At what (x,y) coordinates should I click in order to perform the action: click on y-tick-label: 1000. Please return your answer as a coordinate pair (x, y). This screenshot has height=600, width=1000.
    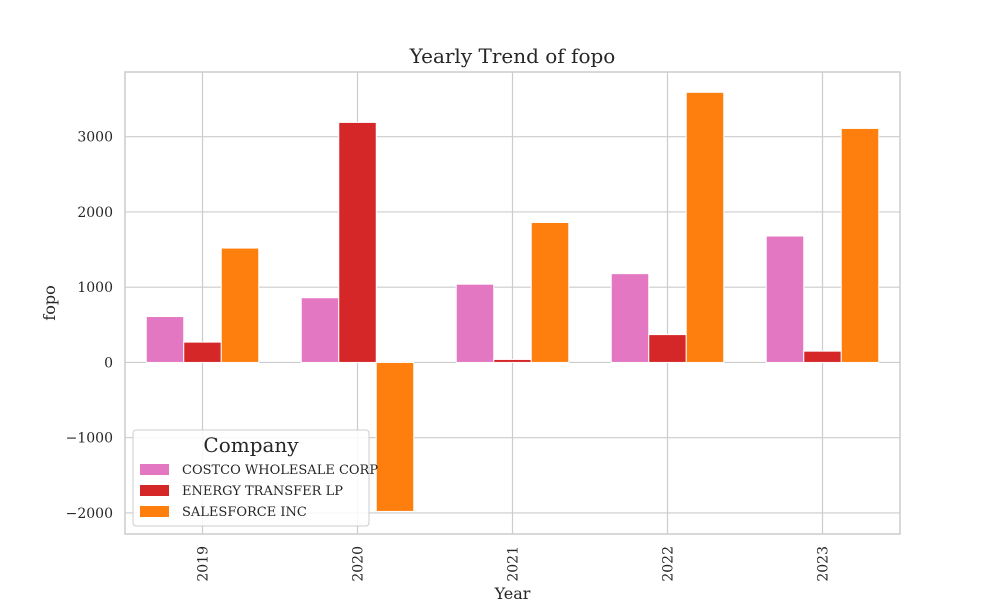
    Looking at the image, I should click on (95, 288).